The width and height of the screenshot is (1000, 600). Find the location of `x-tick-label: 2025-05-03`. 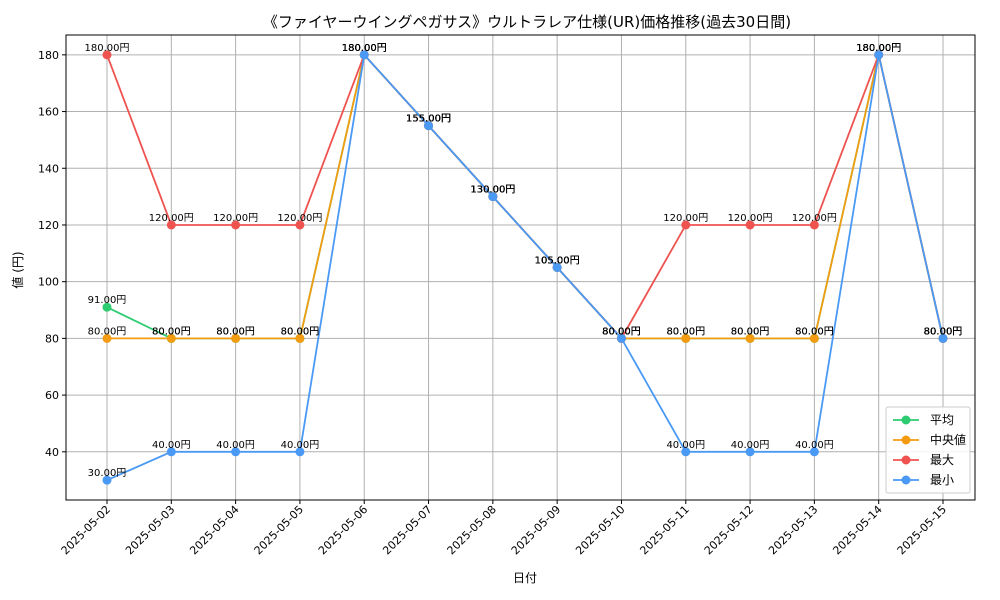

x-tick-label: 2025-05-03 is located at coordinates (150, 530).